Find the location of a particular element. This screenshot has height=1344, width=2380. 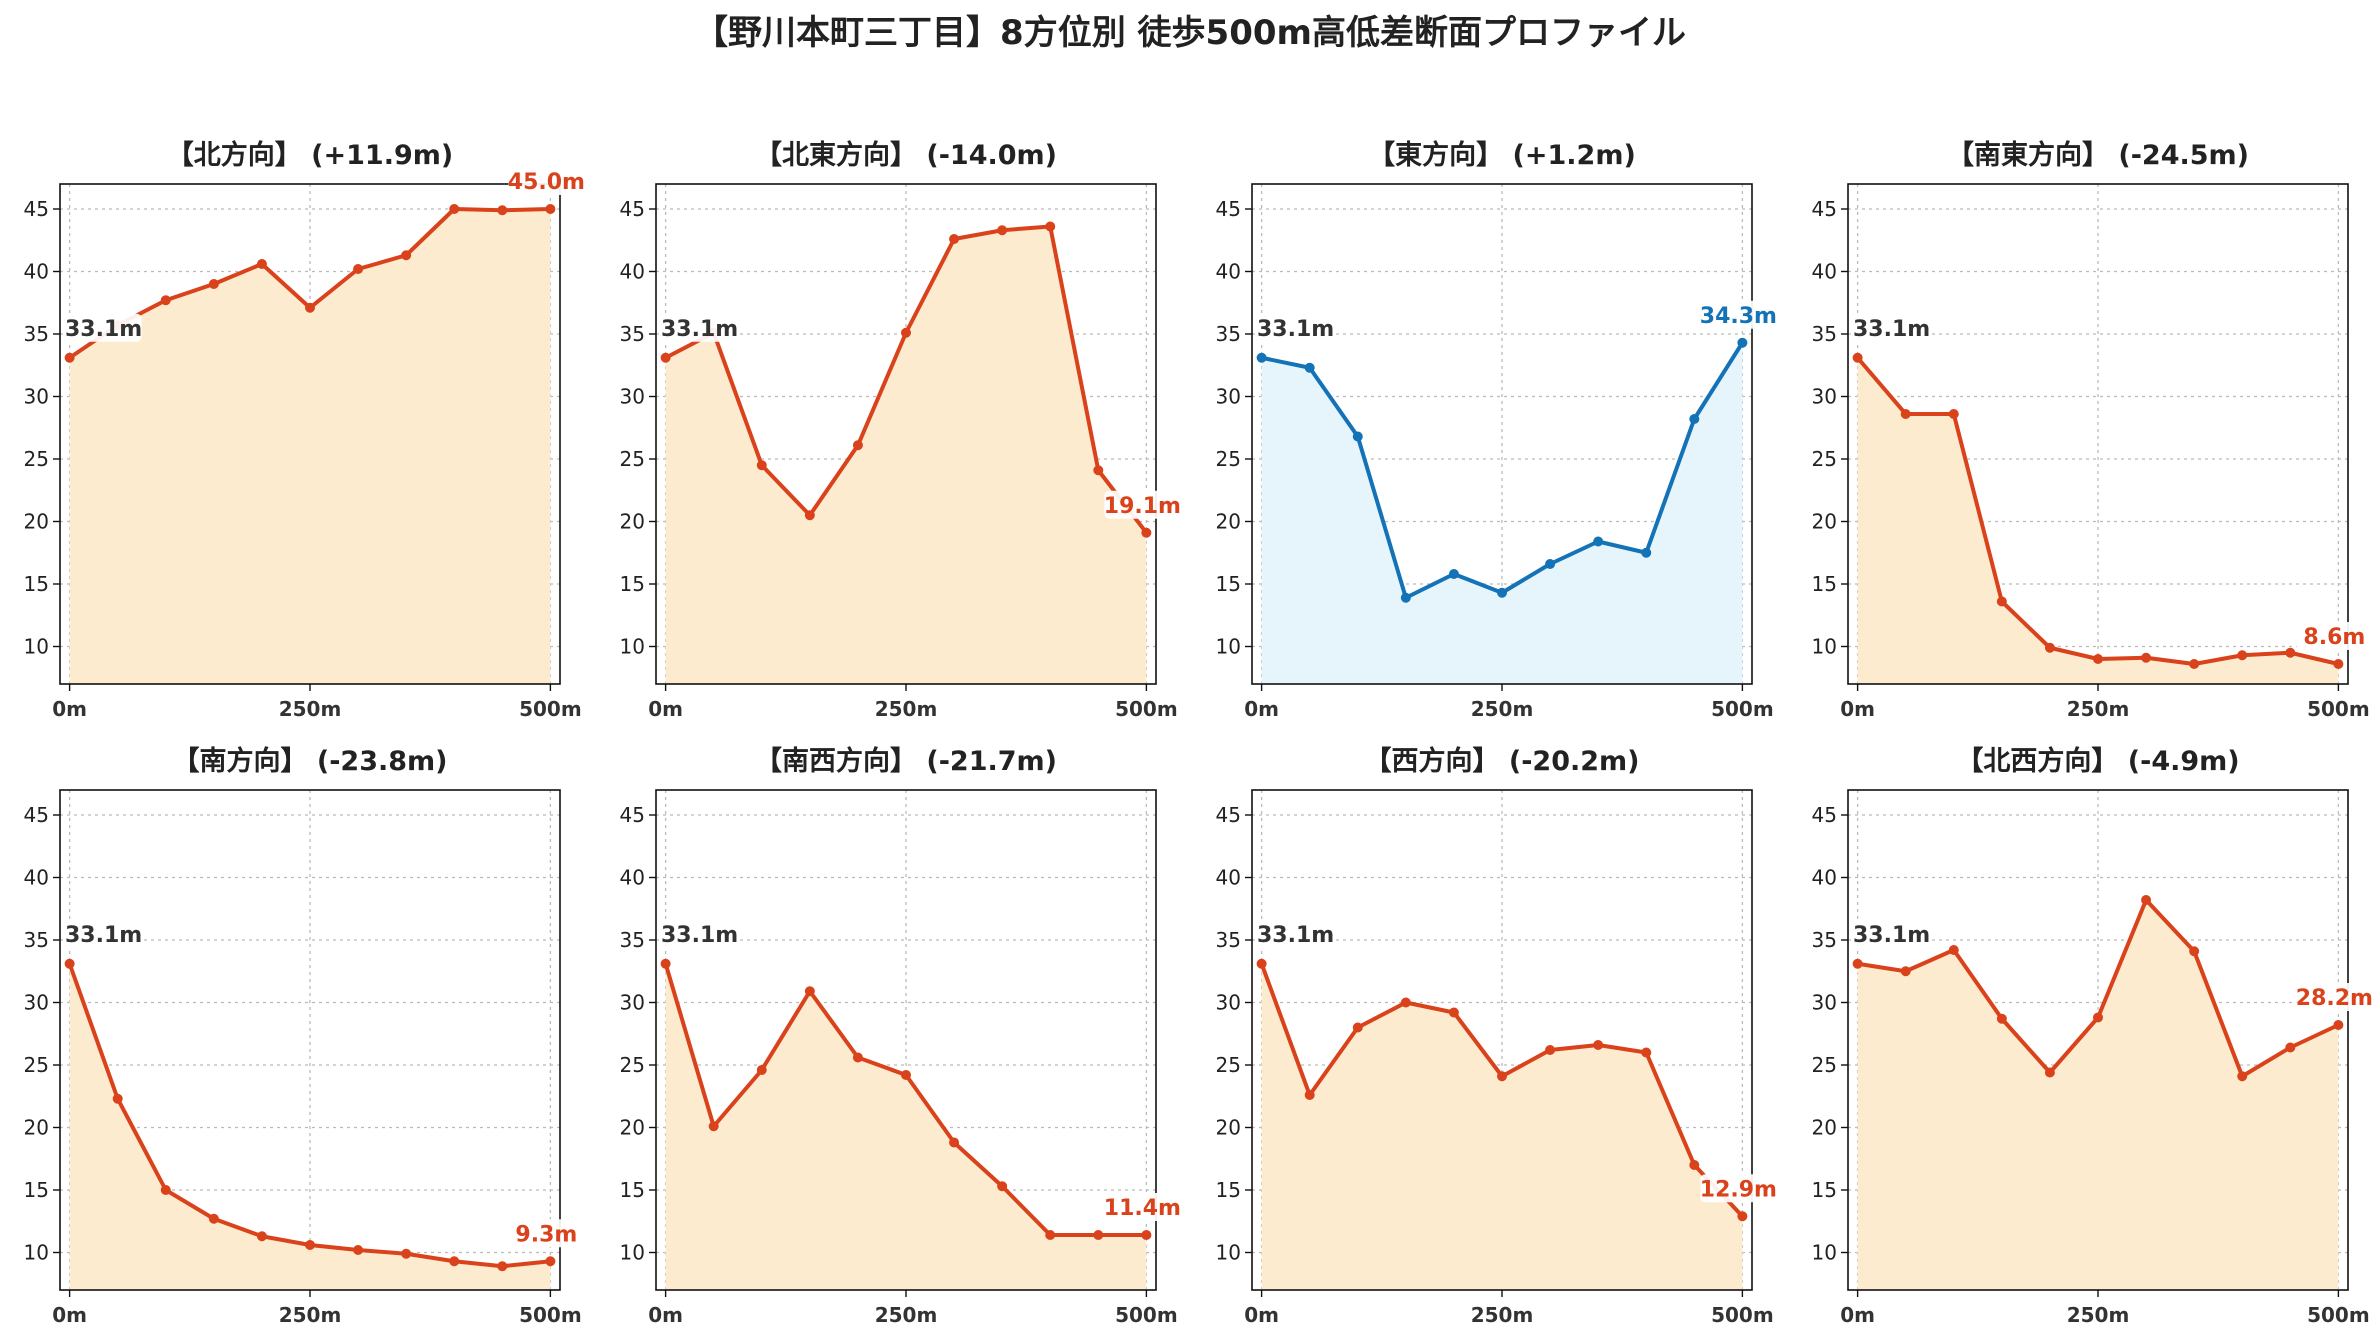

end-label: 34.3m is located at coordinates (1738, 316).